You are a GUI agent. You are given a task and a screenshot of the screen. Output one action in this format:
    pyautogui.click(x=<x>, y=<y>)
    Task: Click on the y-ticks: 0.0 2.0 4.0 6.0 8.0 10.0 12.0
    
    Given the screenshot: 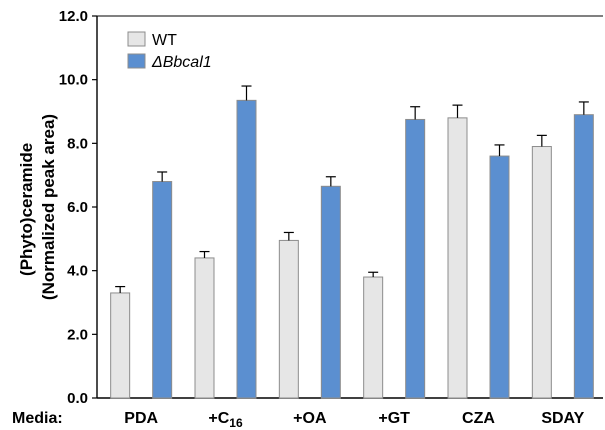 What is the action you would take?
    pyautogui.click(x=78, y=207)
    